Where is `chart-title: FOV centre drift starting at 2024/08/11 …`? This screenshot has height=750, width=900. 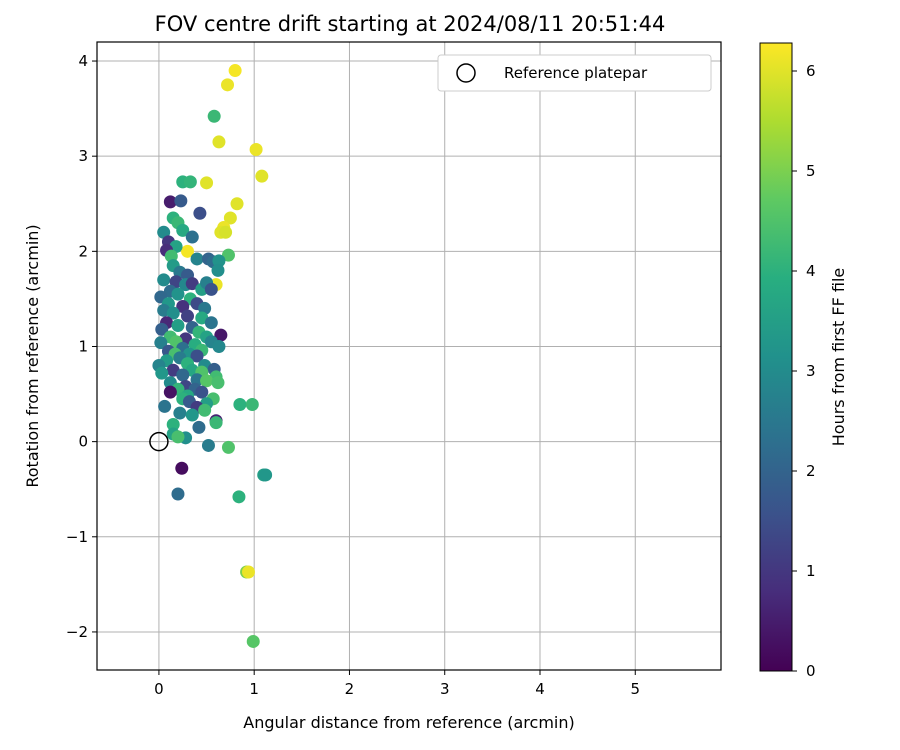 chart-title: FOV centre drift starting at 2024/08/11 … is located at coordinates (410, 24).